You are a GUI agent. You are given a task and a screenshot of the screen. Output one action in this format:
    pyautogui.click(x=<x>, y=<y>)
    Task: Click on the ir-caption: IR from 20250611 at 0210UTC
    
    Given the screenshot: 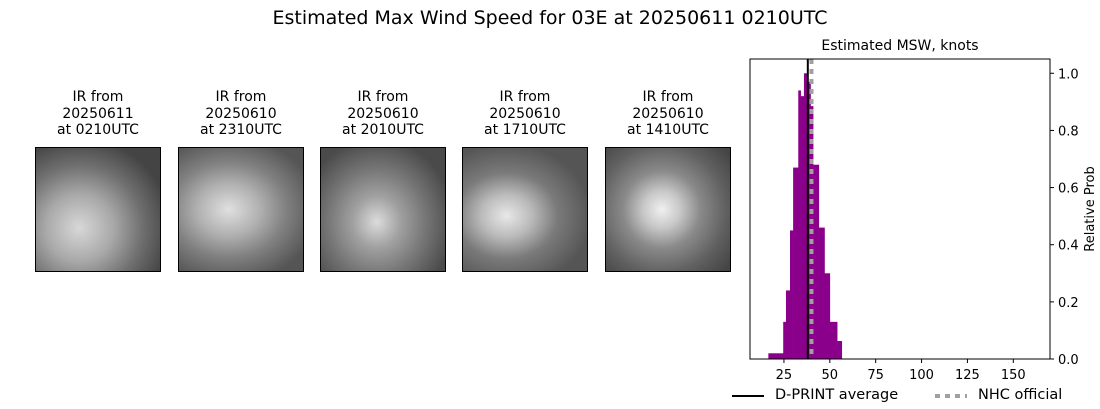 What is the action you would take?
    pyautogui.click(x=98, y=114)
    